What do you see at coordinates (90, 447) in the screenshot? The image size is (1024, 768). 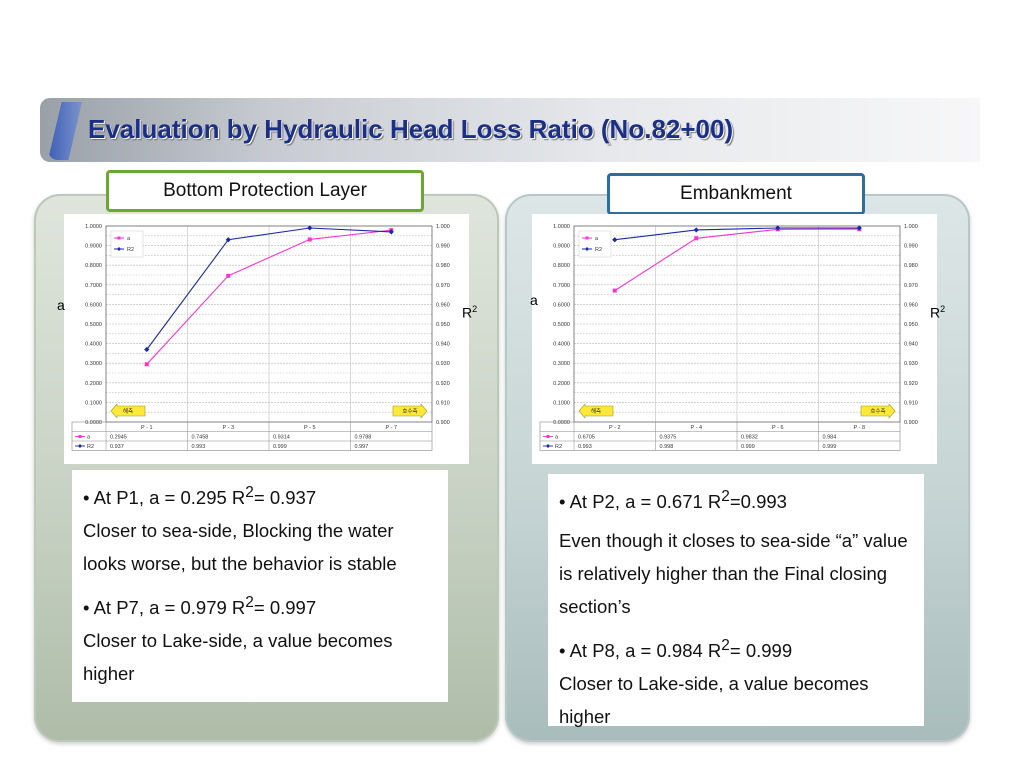 I see `table-row-label: R2` at bounding box center [90, 447].